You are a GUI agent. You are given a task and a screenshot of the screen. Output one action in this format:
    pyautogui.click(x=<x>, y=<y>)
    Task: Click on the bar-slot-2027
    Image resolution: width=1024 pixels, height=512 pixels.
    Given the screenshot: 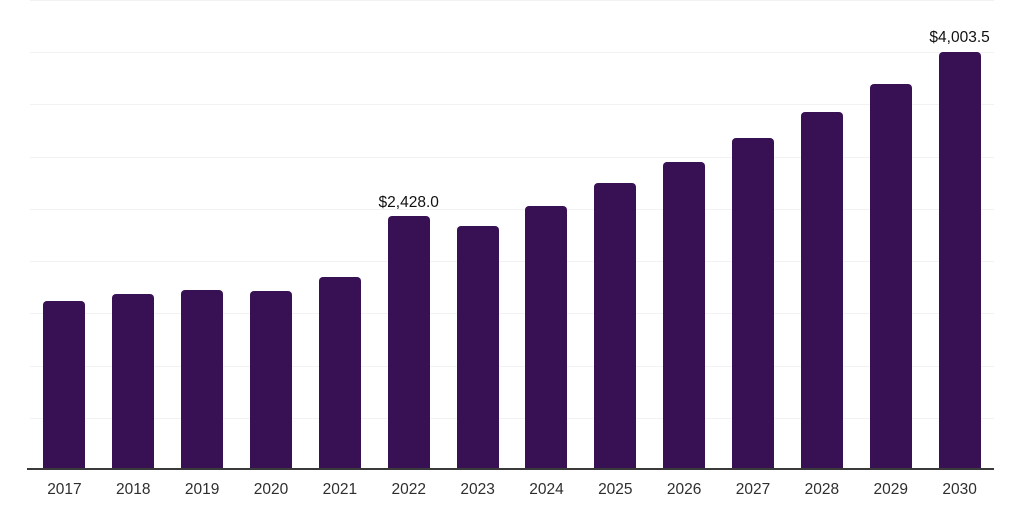 What is the action you would take?
    pyautogui.click(x=753, y=235)
    